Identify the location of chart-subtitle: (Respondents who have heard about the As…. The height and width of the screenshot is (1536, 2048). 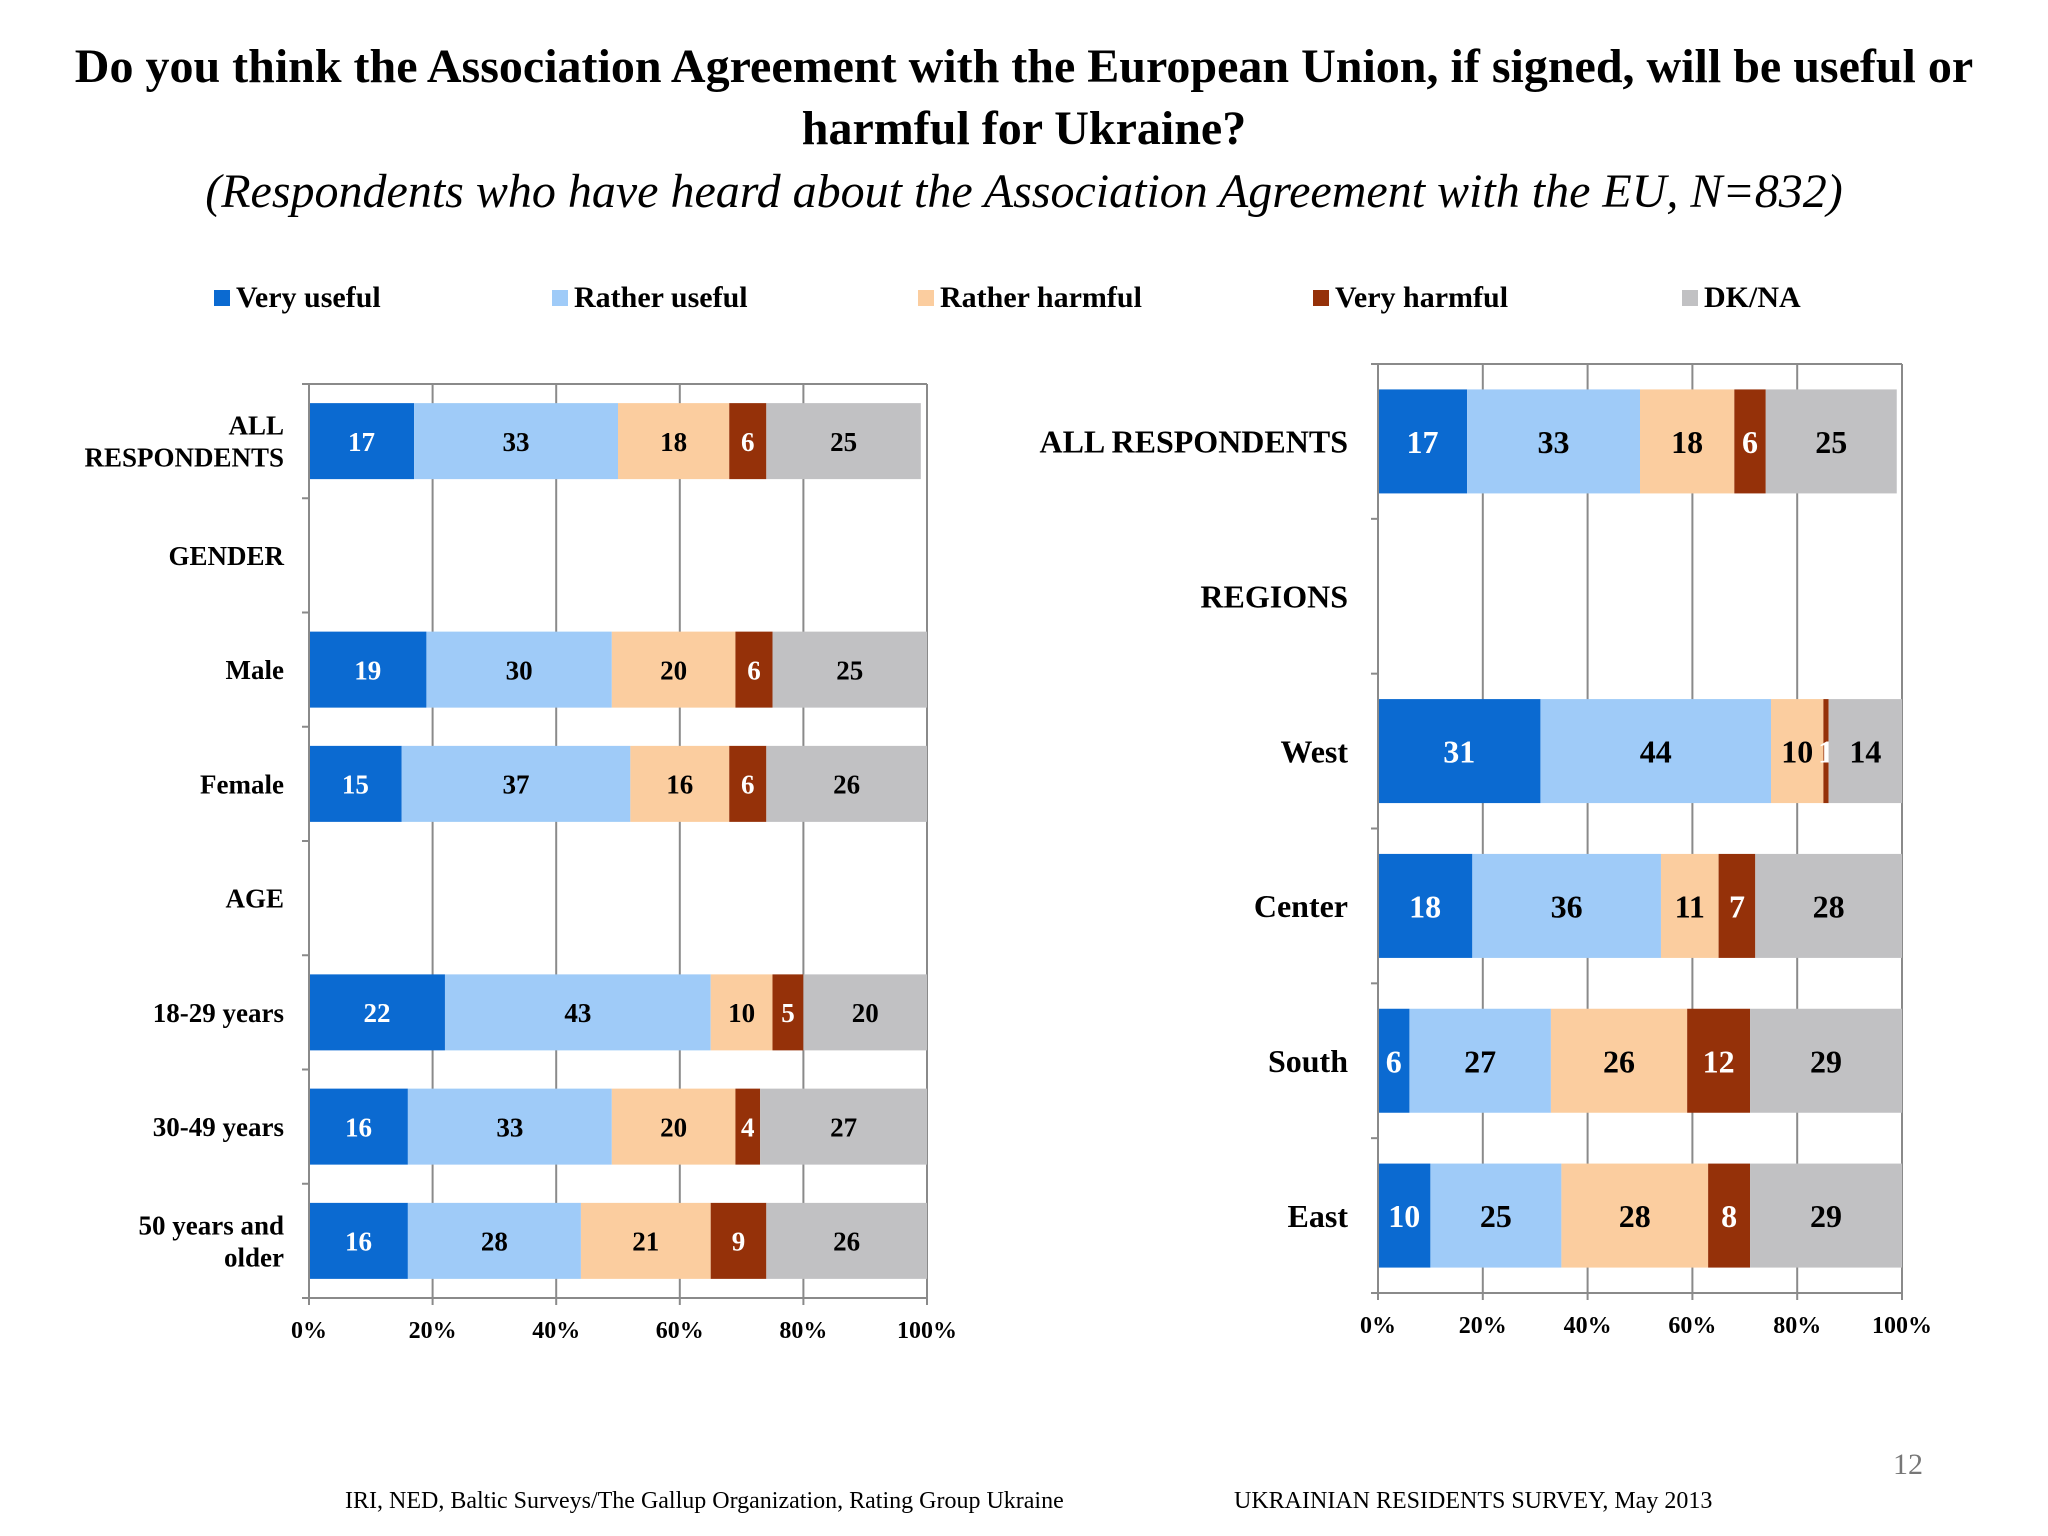
(1024, 191).